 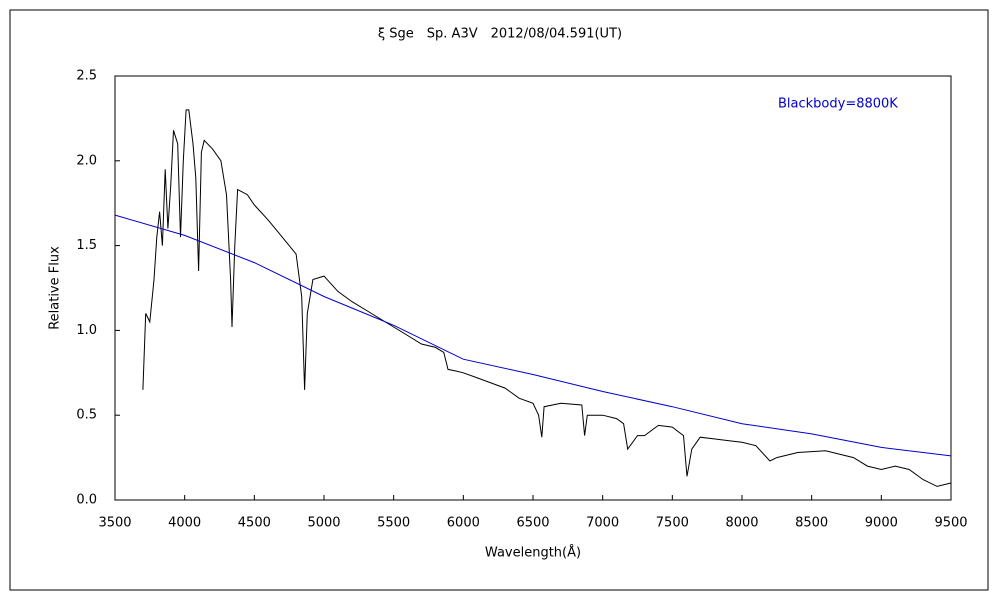 What do you see at coordinates (86, 76) in the screenshot?
I see `y-tick-label: 2.5` at bounding box center [86, 76].